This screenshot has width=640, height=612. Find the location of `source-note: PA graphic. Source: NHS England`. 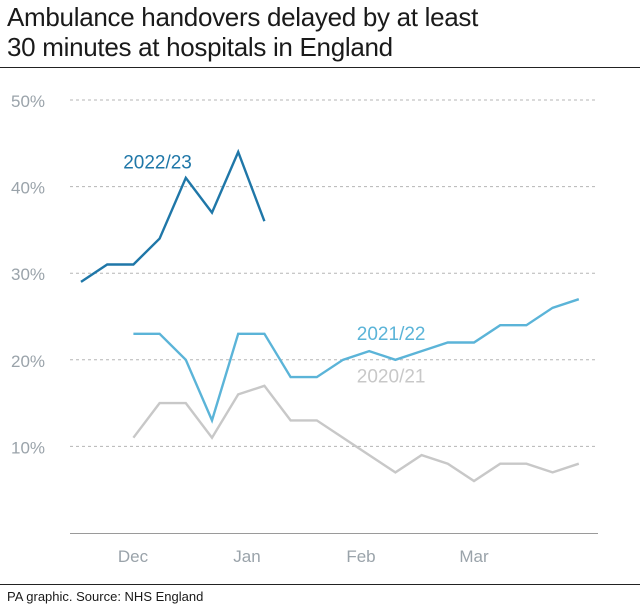

source-note: PA graphic. Source: NHS England is located at coordinates (105, 596).